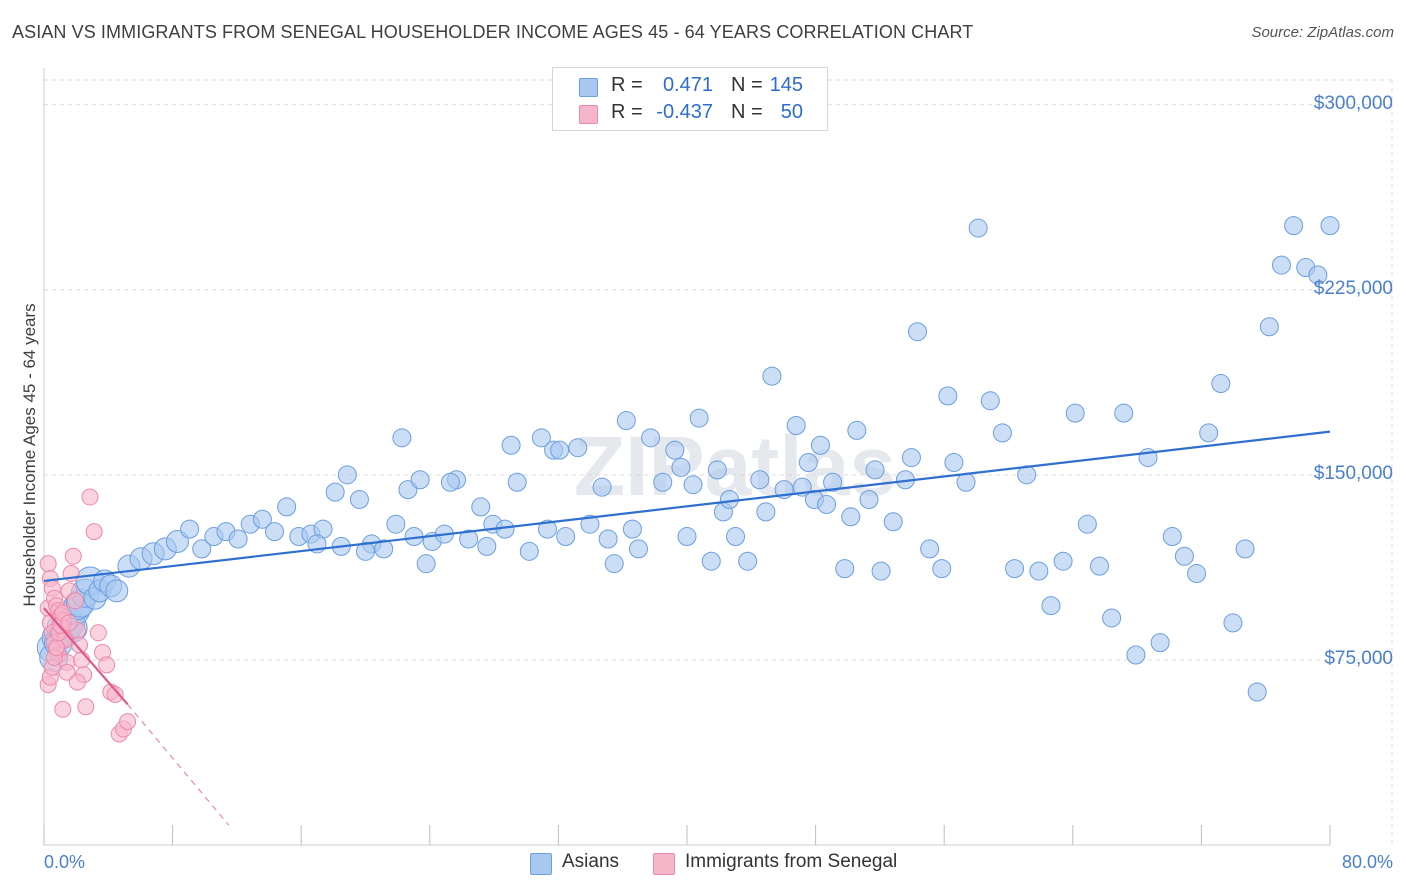 Image resolution: width=1406 pixels, height=892 pixels. I want to click on correlation-legend: R = 0.471 N = 145 R = -0.437 N = 50, so click(690, 99).